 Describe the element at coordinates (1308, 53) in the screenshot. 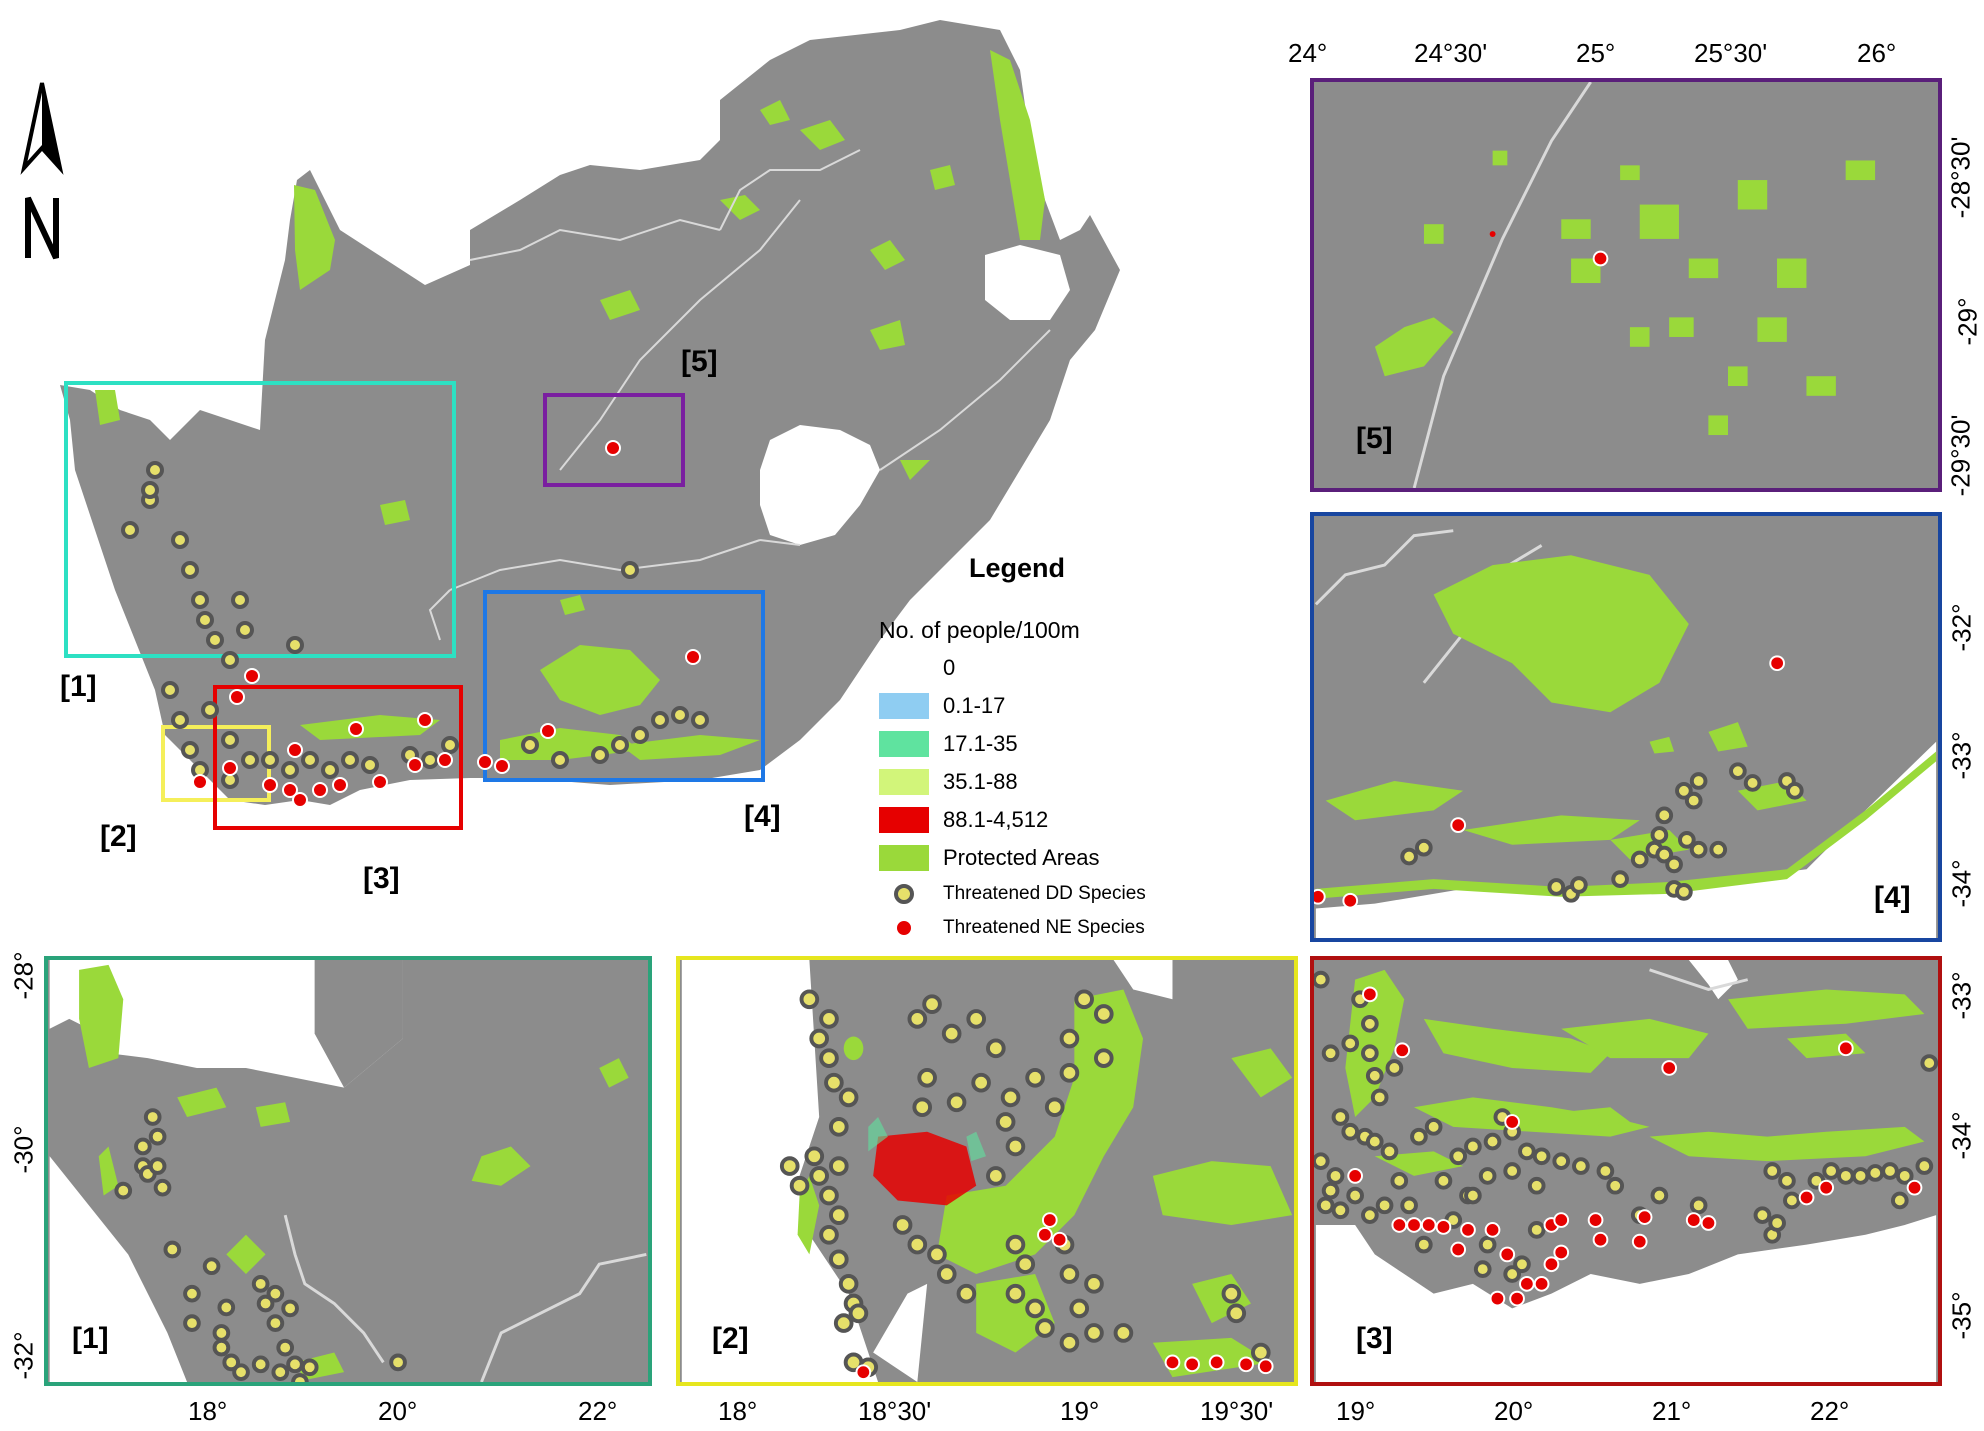

I see `p5-xtick-0: 24°` at that location.